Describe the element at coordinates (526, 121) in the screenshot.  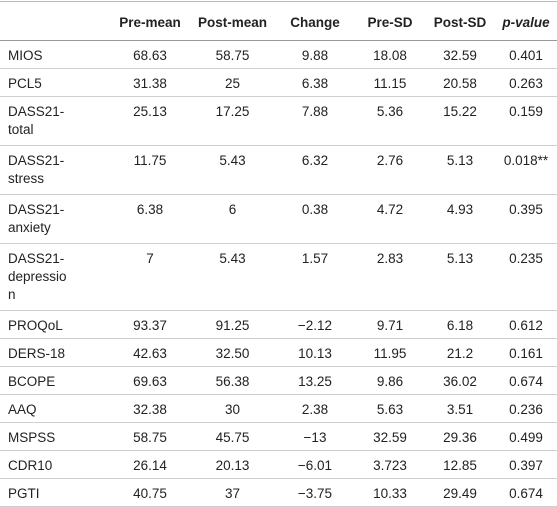
I see `cell: 0.159` at that location.